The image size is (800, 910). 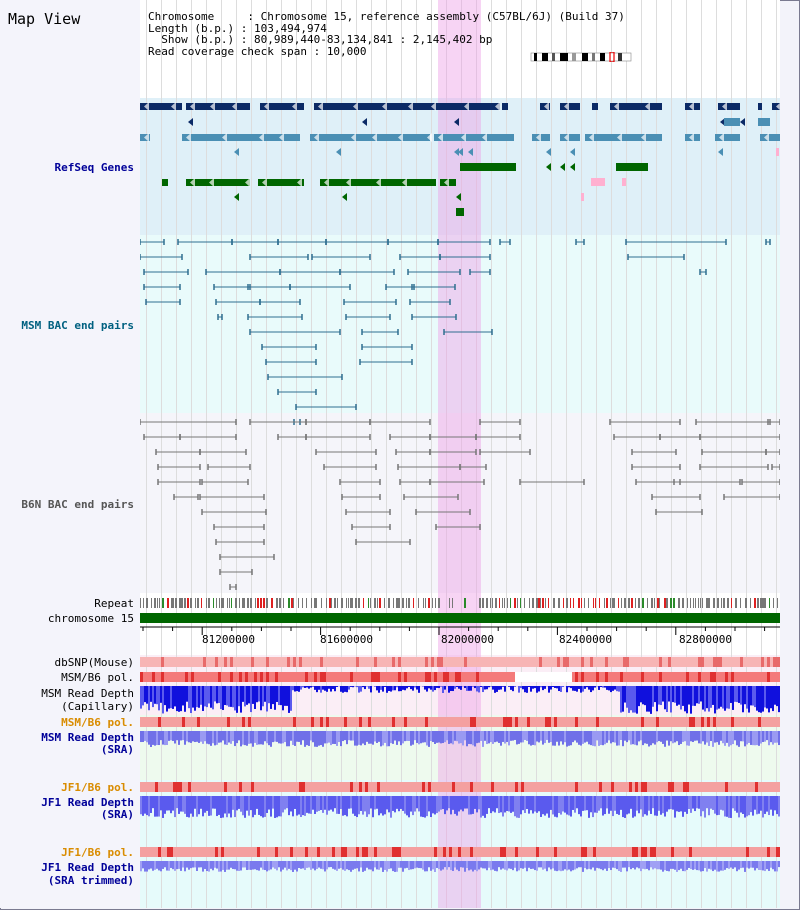 I want to click on track-label-msm-depth-cap-1: MSM Read Depth, so click(x=87, y=693).